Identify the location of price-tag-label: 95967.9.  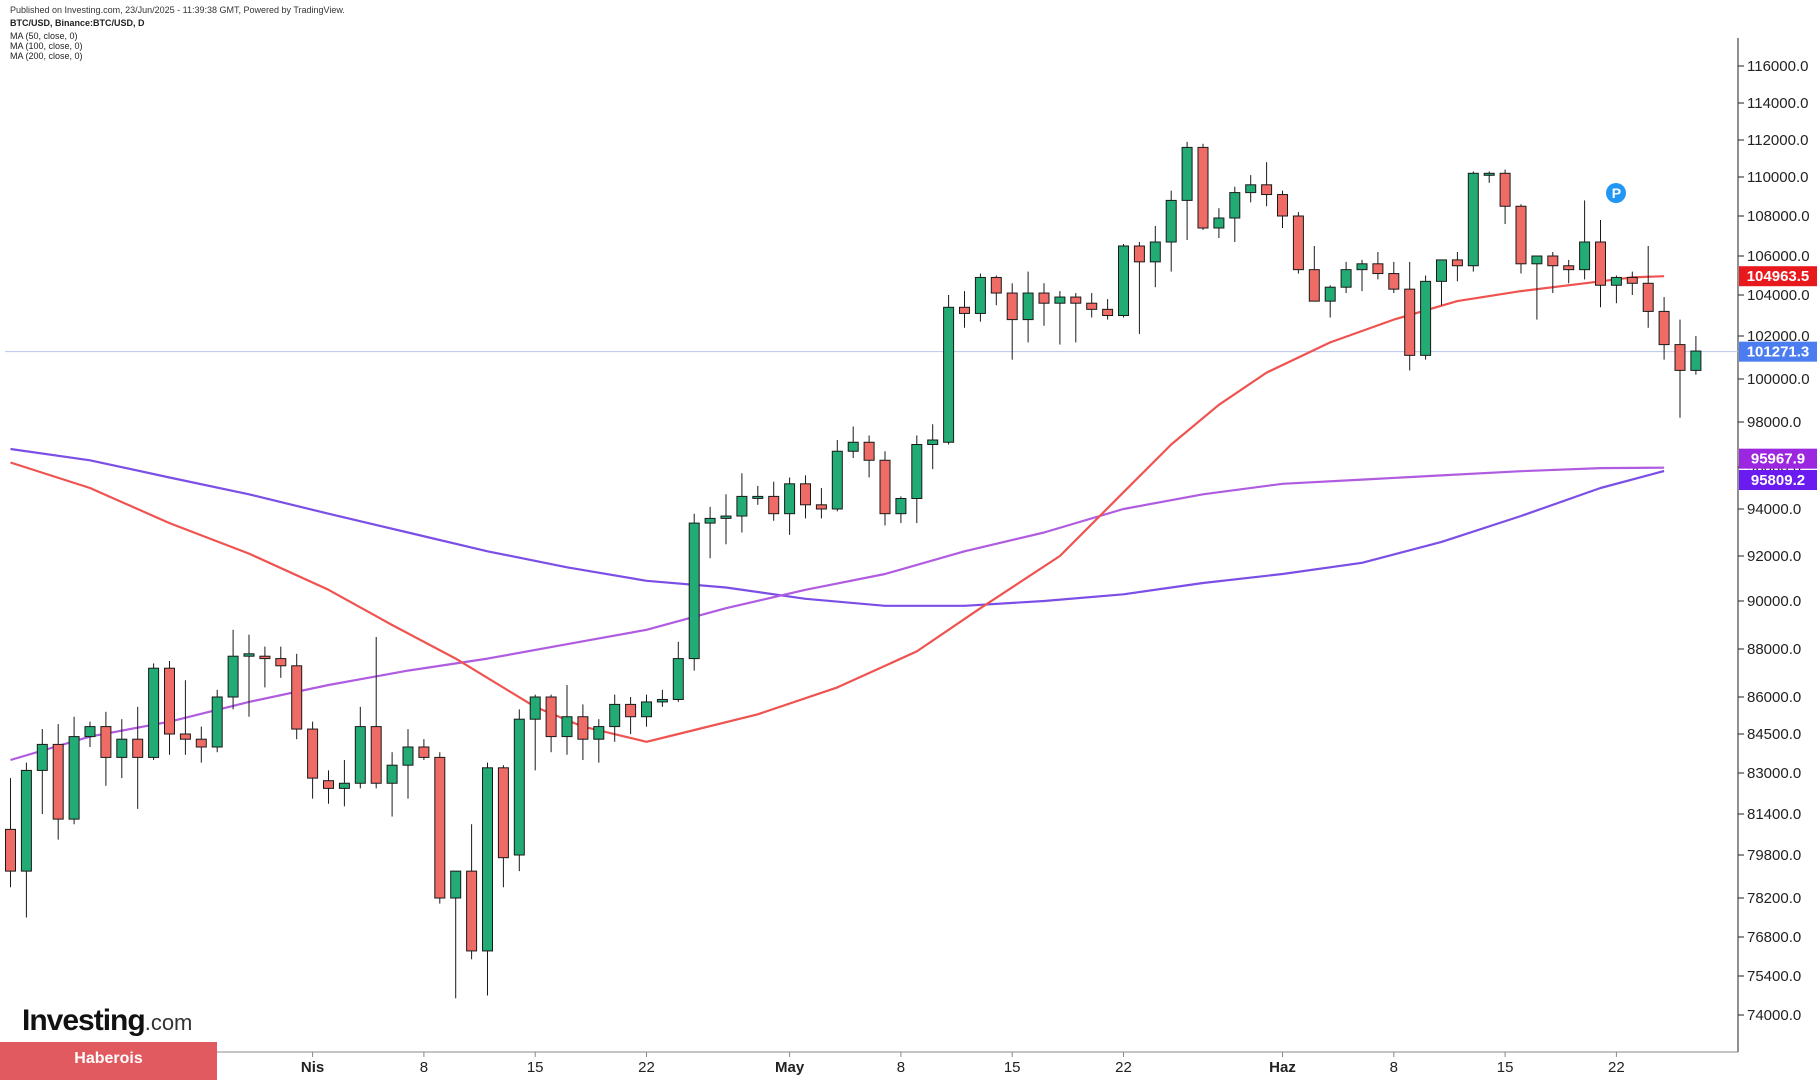
(1778, 459).